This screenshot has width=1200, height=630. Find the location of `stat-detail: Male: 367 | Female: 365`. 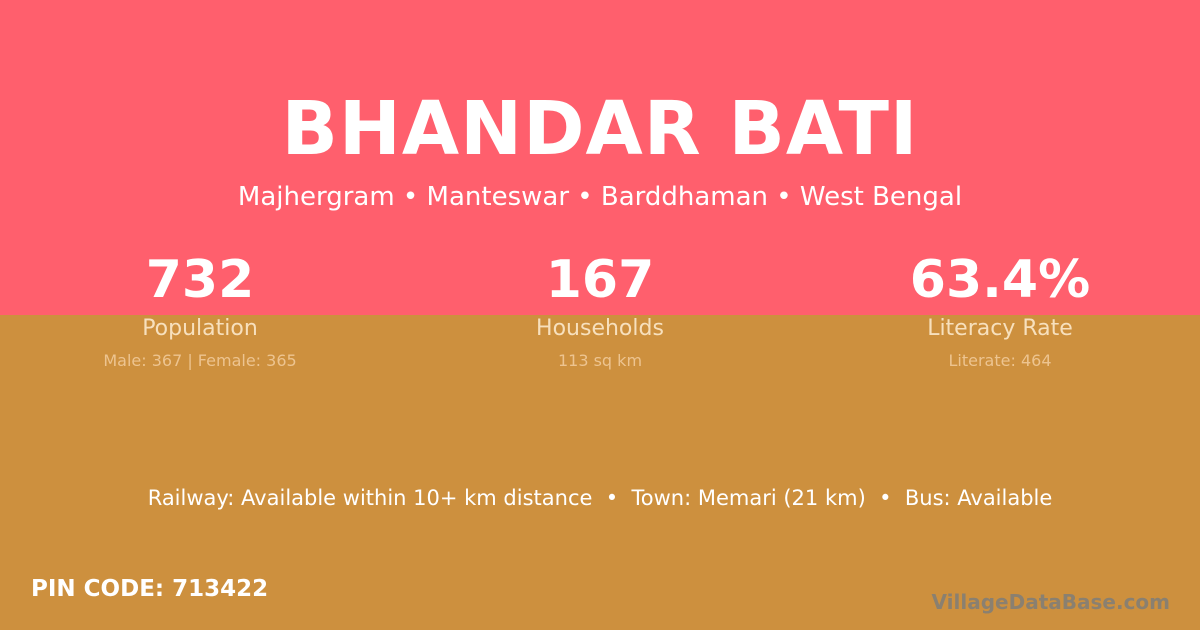

stat-detail: Male: 367 | Female: 365 is located at coordinates (200, 360).